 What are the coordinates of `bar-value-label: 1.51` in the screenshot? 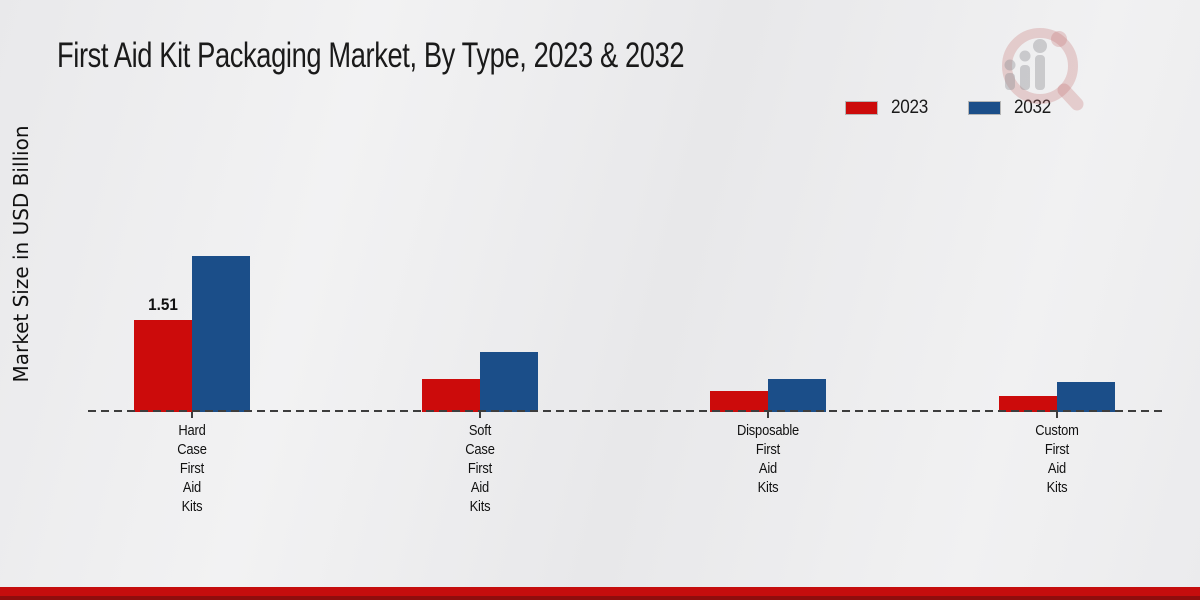 It's located at (163, 305).